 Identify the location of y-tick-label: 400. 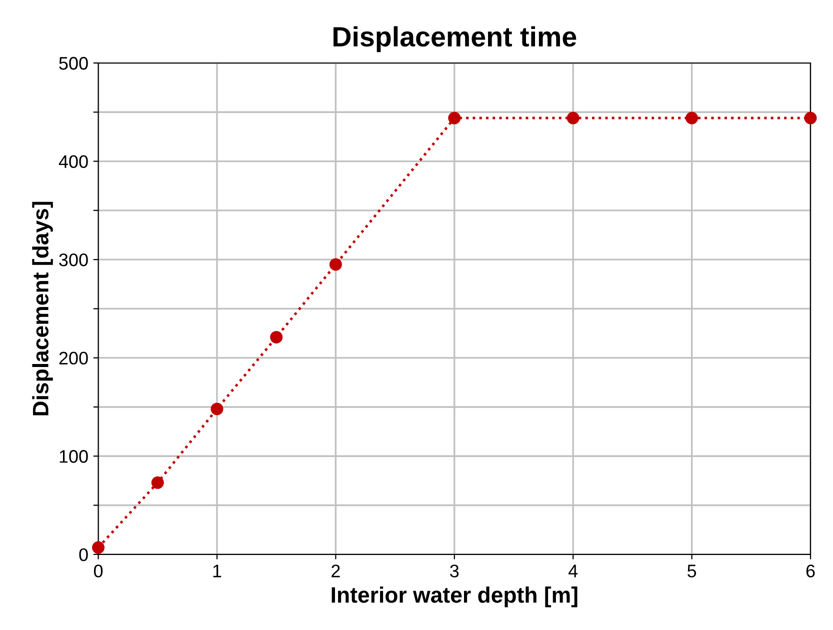
(73, 161).